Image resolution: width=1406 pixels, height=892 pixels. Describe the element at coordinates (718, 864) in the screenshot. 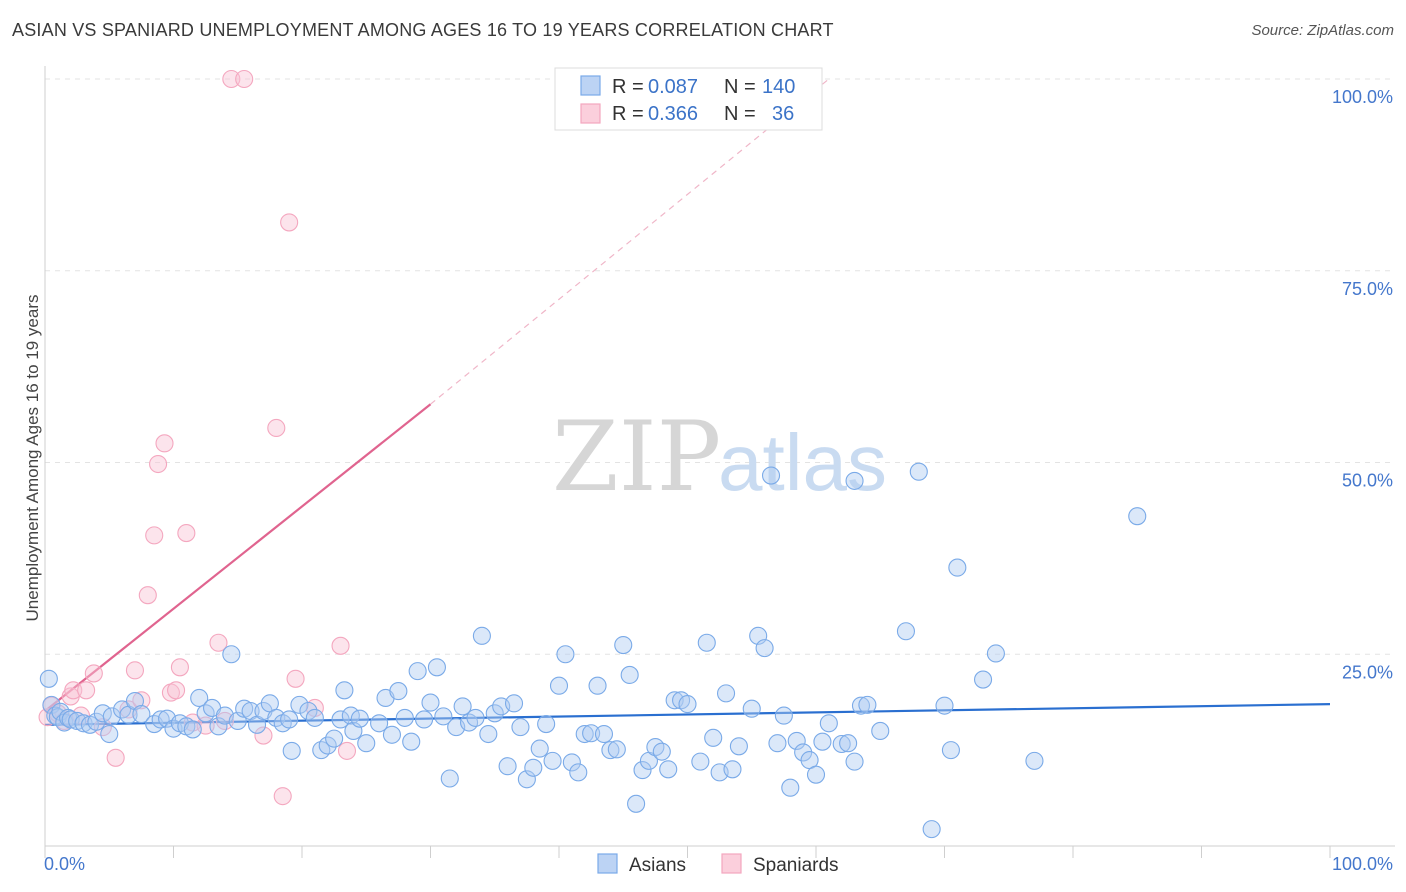

I see `legend-bottom: Asians Spaniards` at that location.